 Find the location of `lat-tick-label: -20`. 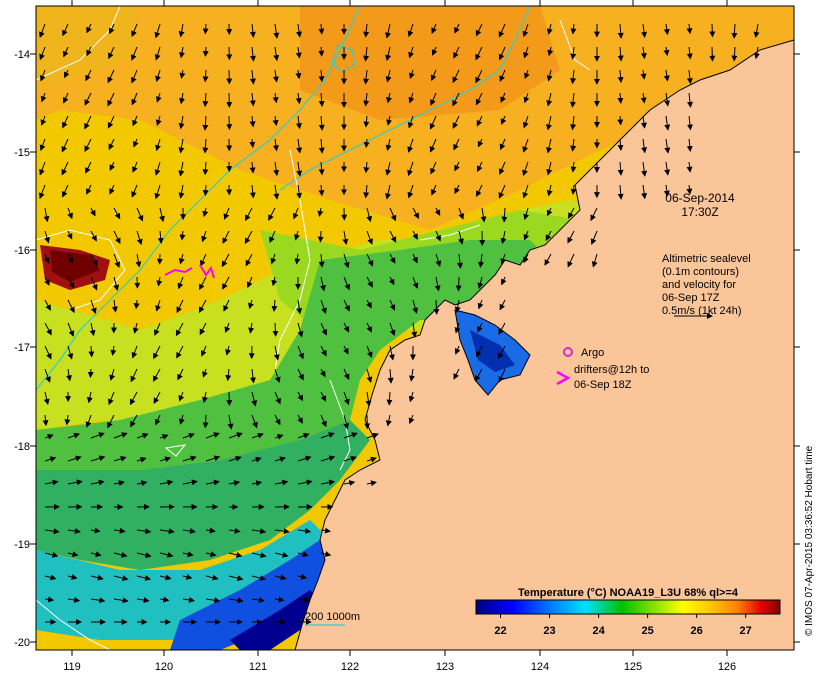

lat-tick-label: -20 is located at coordinates (22, 643).